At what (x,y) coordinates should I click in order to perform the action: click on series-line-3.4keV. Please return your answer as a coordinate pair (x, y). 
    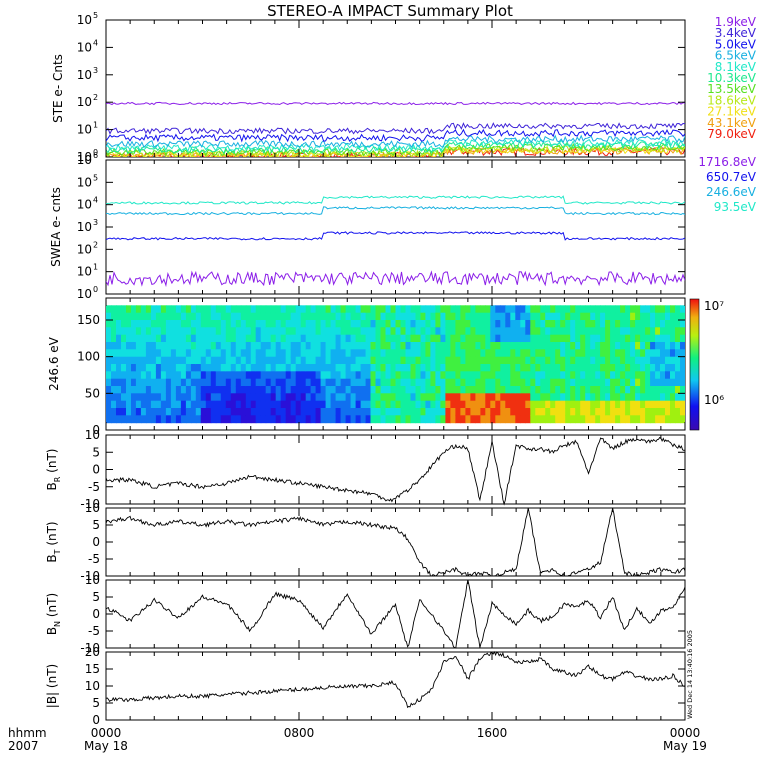
    Looking at the image, I should click on (395, 128).